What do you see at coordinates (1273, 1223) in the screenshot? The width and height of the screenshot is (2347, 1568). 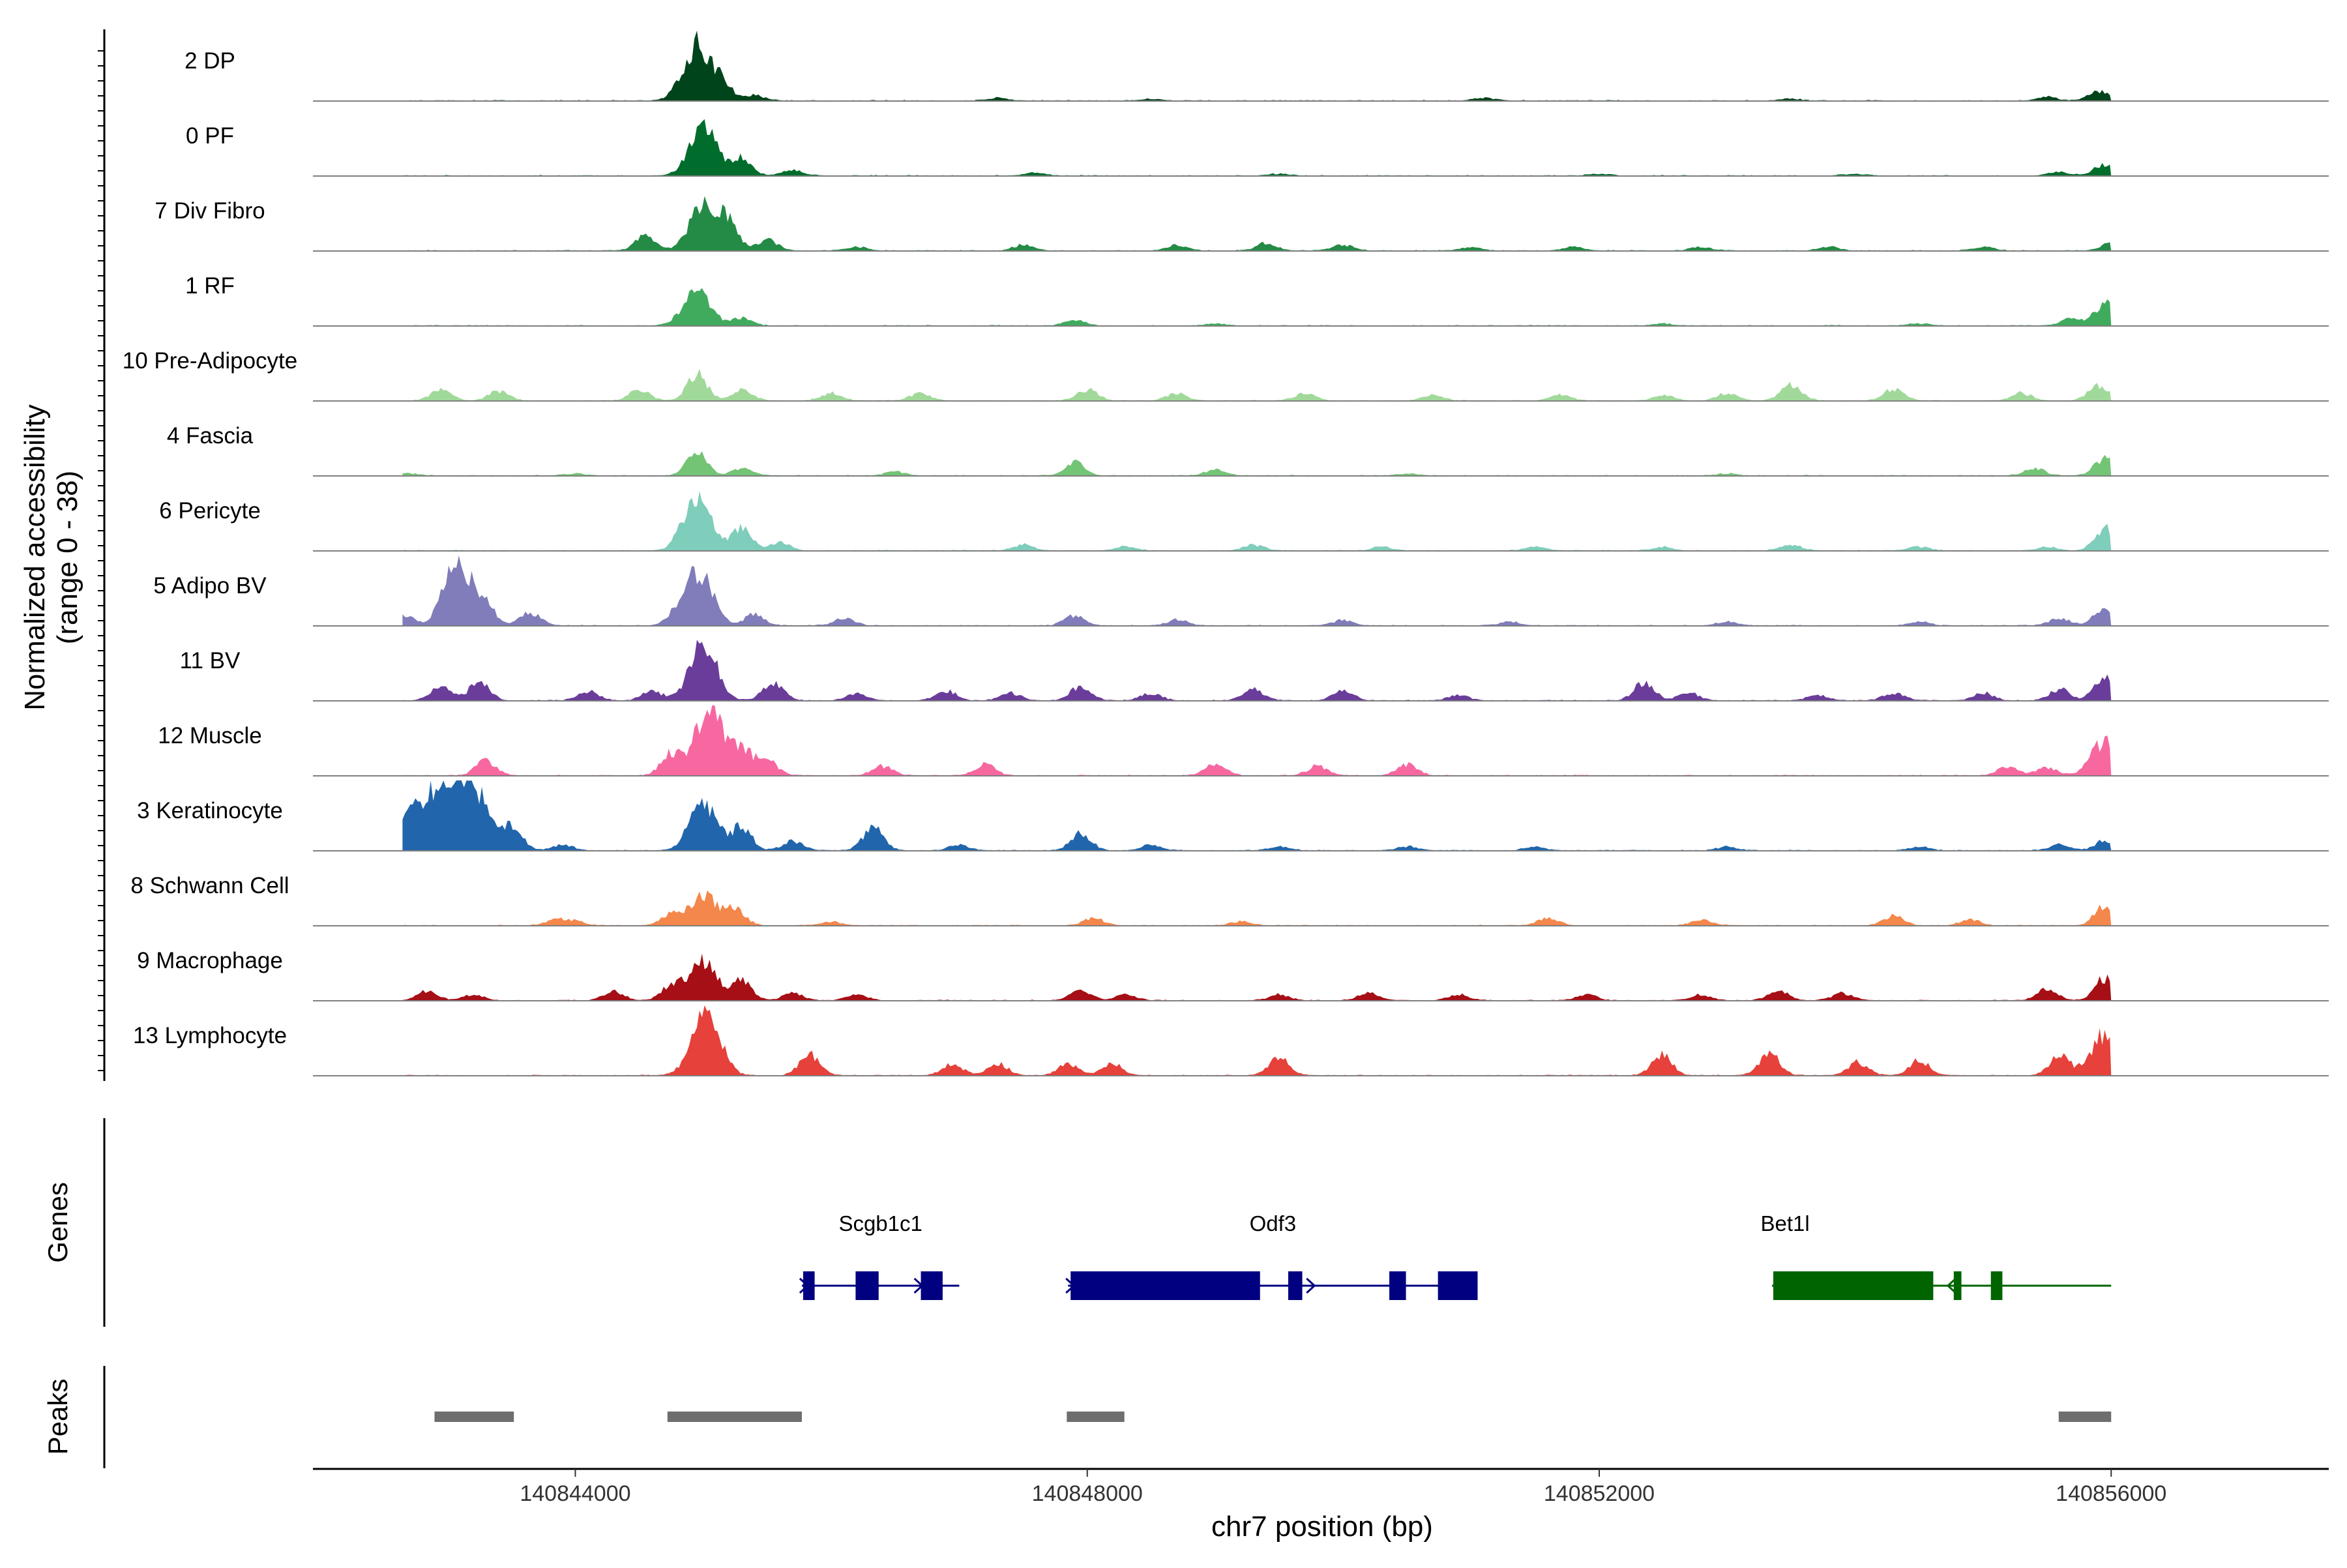 I see `gene-name-label: Odf3` at bounding box center [1273, 1223].